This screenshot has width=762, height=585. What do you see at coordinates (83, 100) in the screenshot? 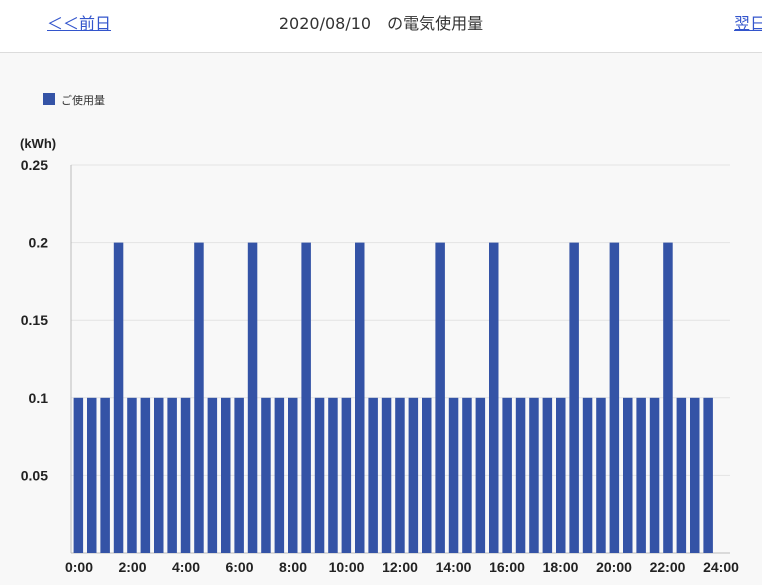
I see `legend-label: ご使用量` at bounding box center [83, 100].